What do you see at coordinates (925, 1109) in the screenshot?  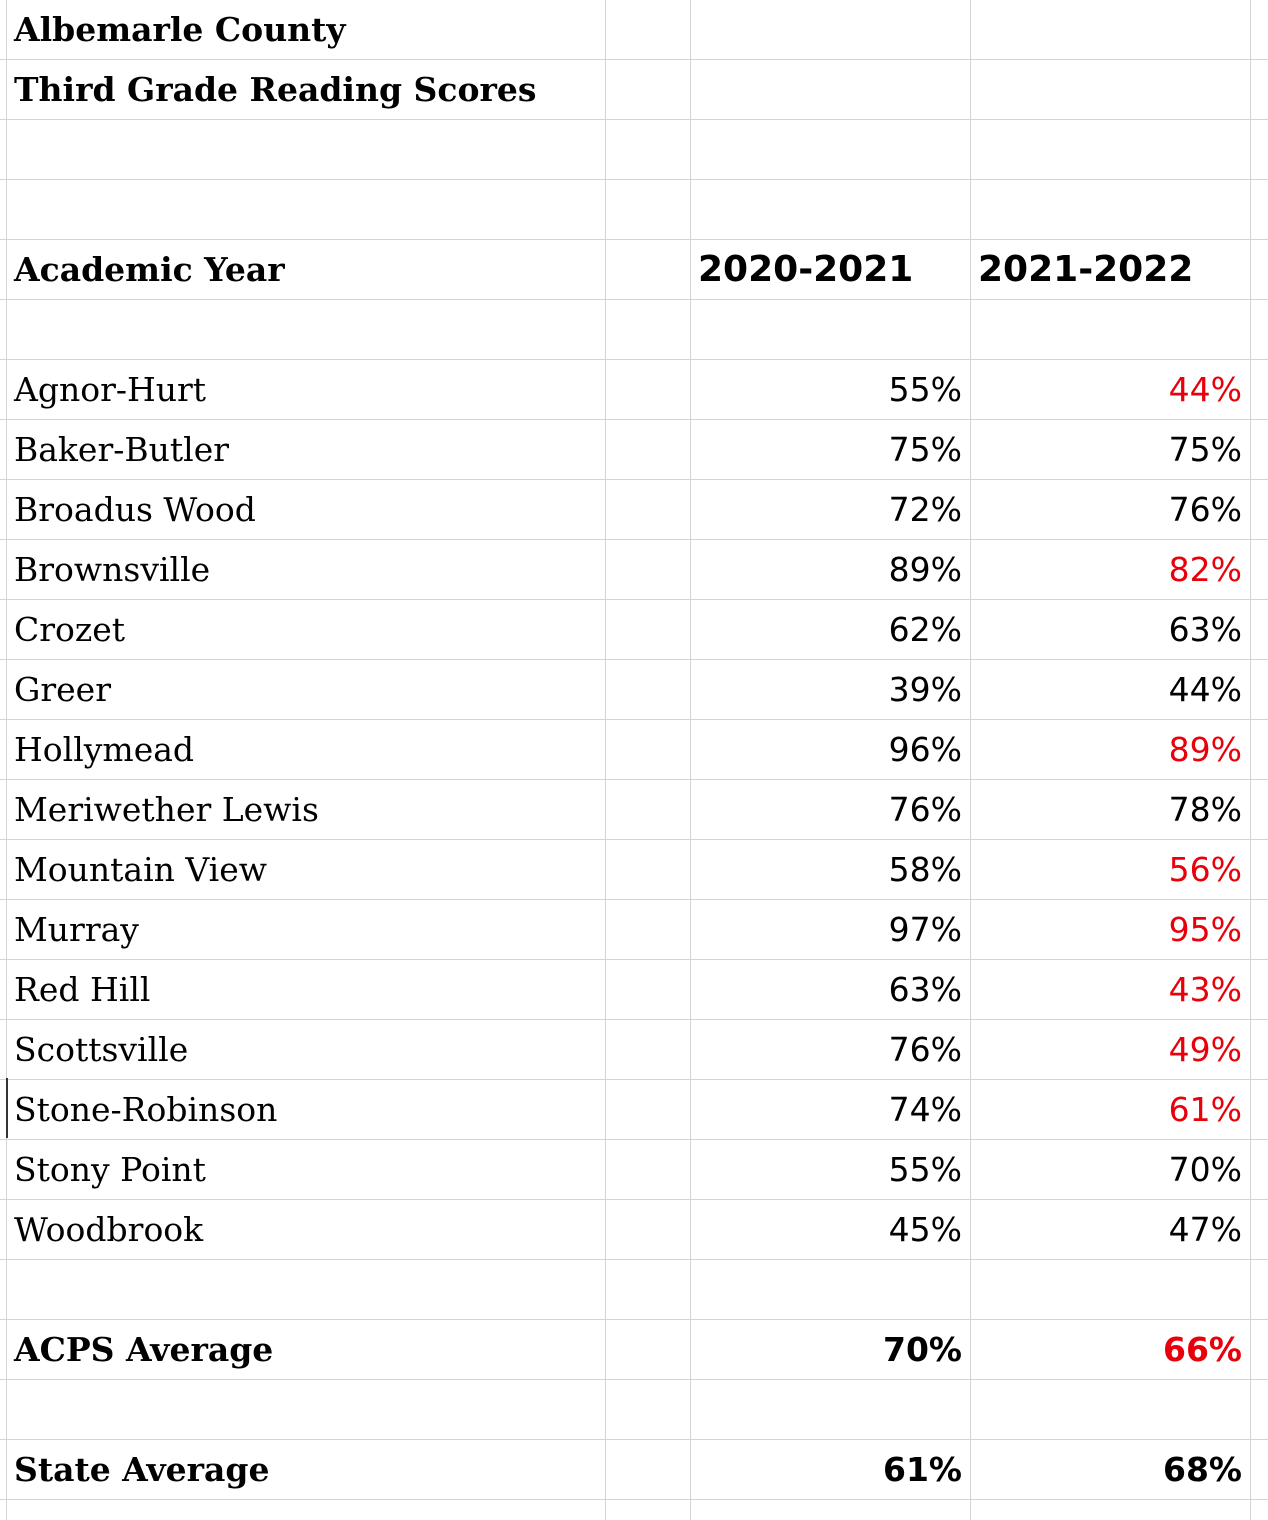 I see `score-2020-2021: 74%` at bounding box center [925, 1109].